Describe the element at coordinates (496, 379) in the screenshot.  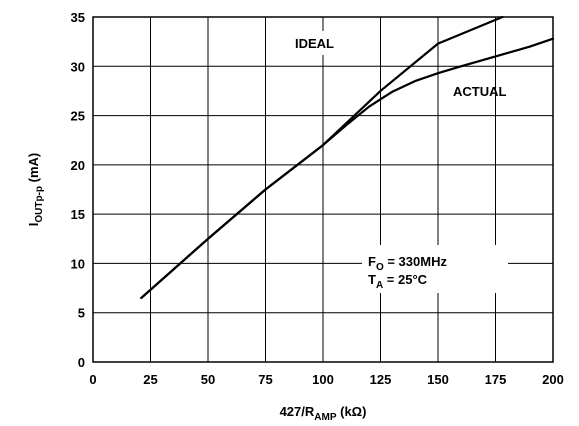
I see `x-tick-label: 175` at that location.